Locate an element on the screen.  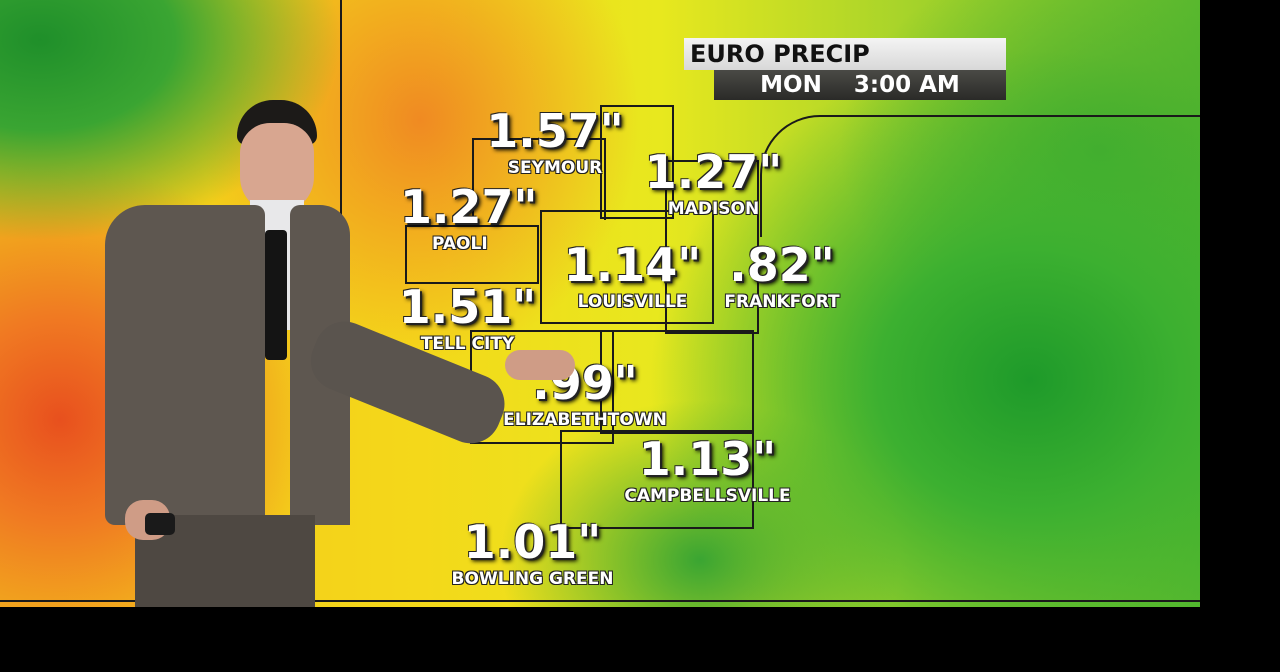
reading-louisville: 1.14" LOUISVILLE is located at coordinates (632, 275).